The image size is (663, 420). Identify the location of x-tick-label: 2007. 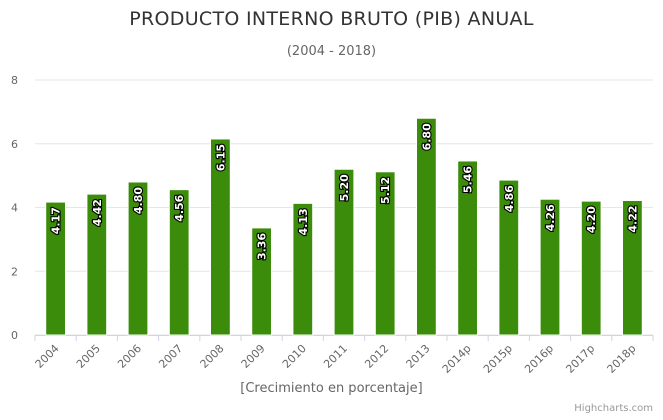
(170, 356).